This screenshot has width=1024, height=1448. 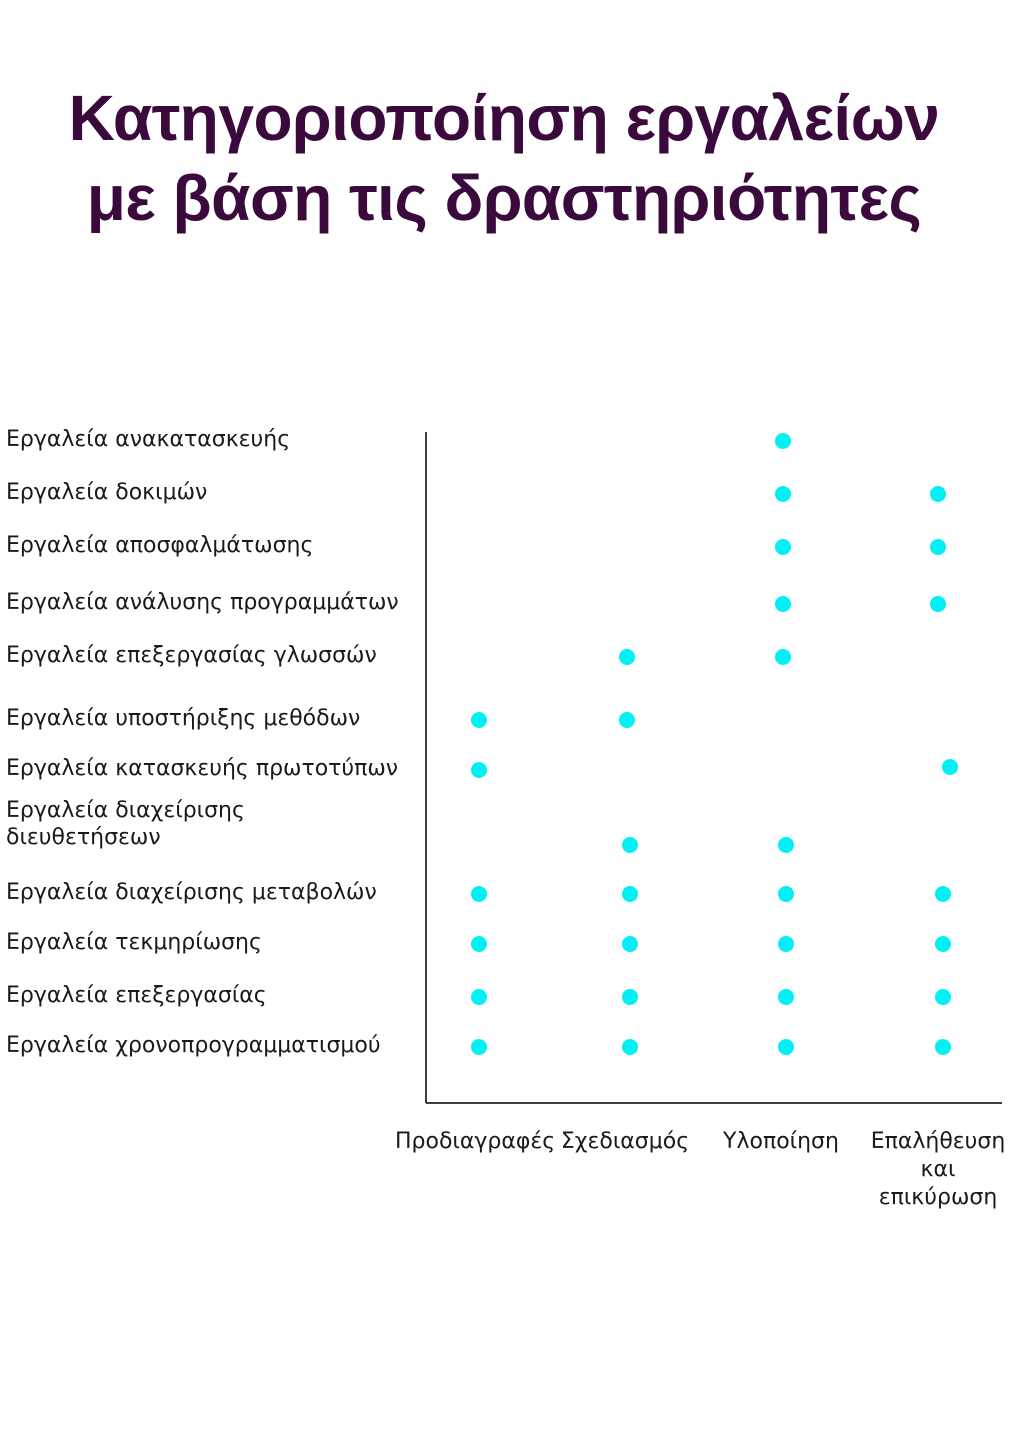 I want to click on row-label: Εργαλεία ανακατασκευής, so click(x=148, y=439).